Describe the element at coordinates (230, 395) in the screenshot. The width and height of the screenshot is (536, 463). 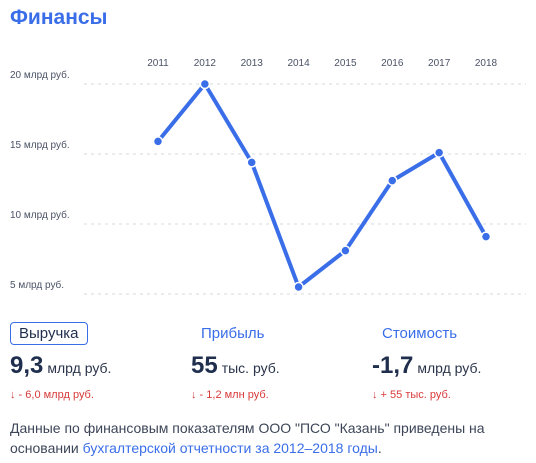
I see `profit-delta: ↓ - 1,2 млн руб.` at that location.